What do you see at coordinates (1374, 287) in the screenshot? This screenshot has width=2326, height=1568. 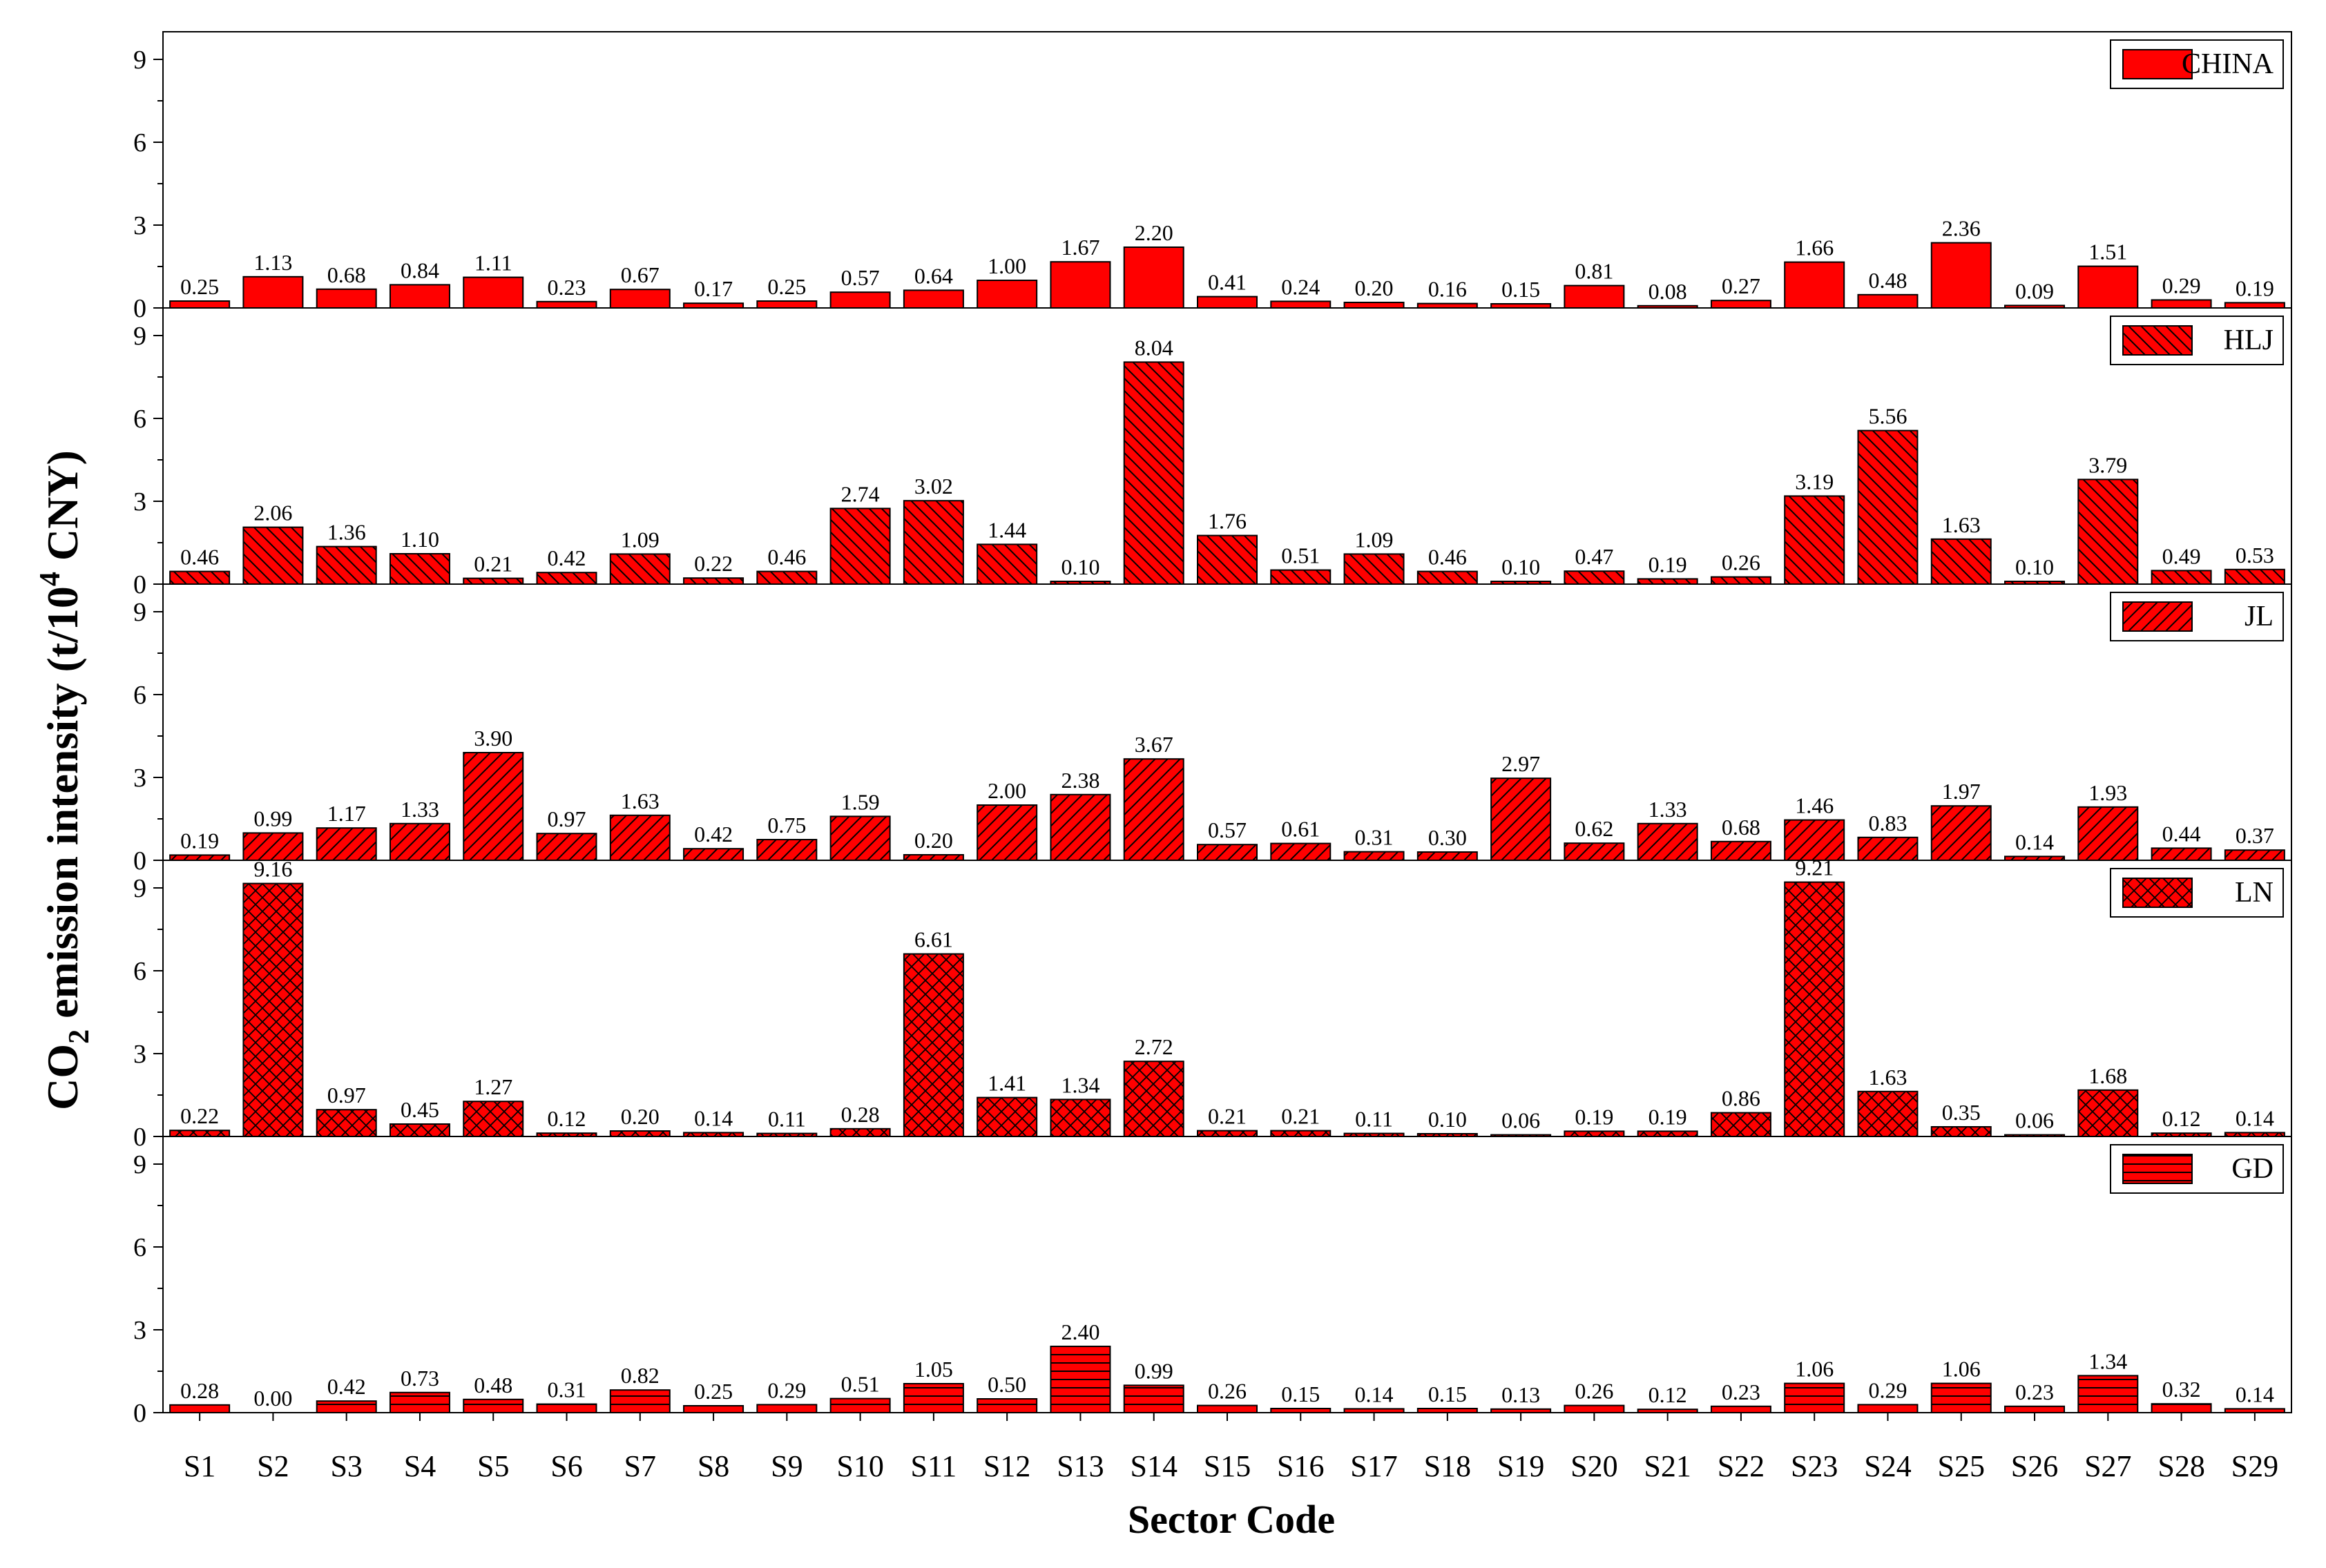 I see `bar-value-label: 0.20` at bounding box center [1374, 287].